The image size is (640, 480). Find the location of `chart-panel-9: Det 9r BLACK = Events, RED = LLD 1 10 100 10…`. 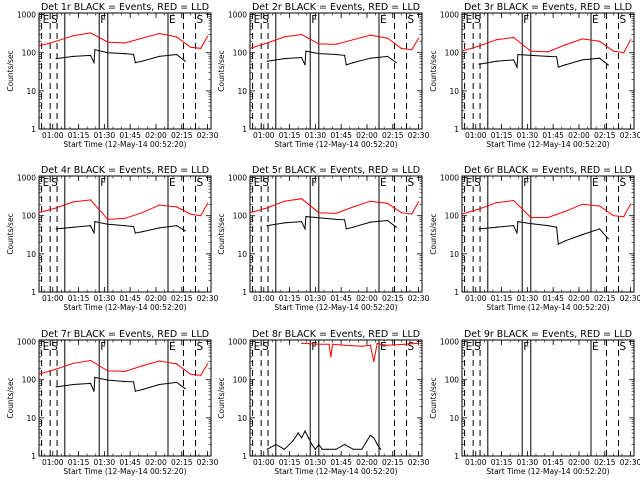

chart-panel-9: Det 9r BLACK = Events, RED = LLD 1 10 100 10… is located at coordinates (534, 402).